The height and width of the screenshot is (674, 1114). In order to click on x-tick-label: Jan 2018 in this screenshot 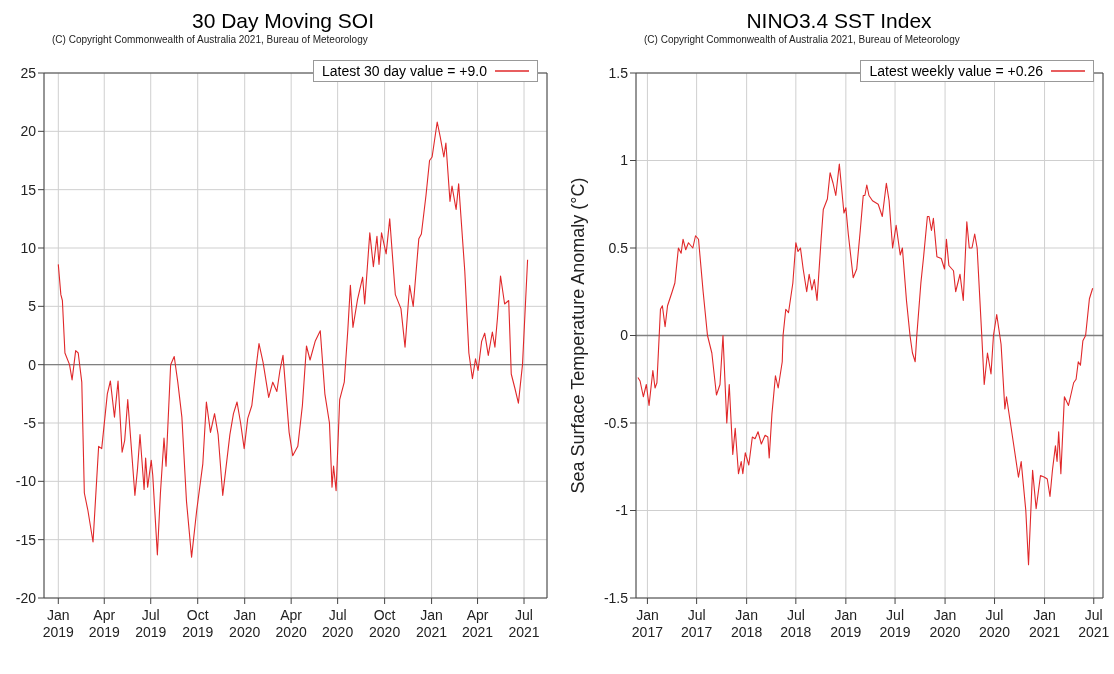, I will do `click(747, 623)`.